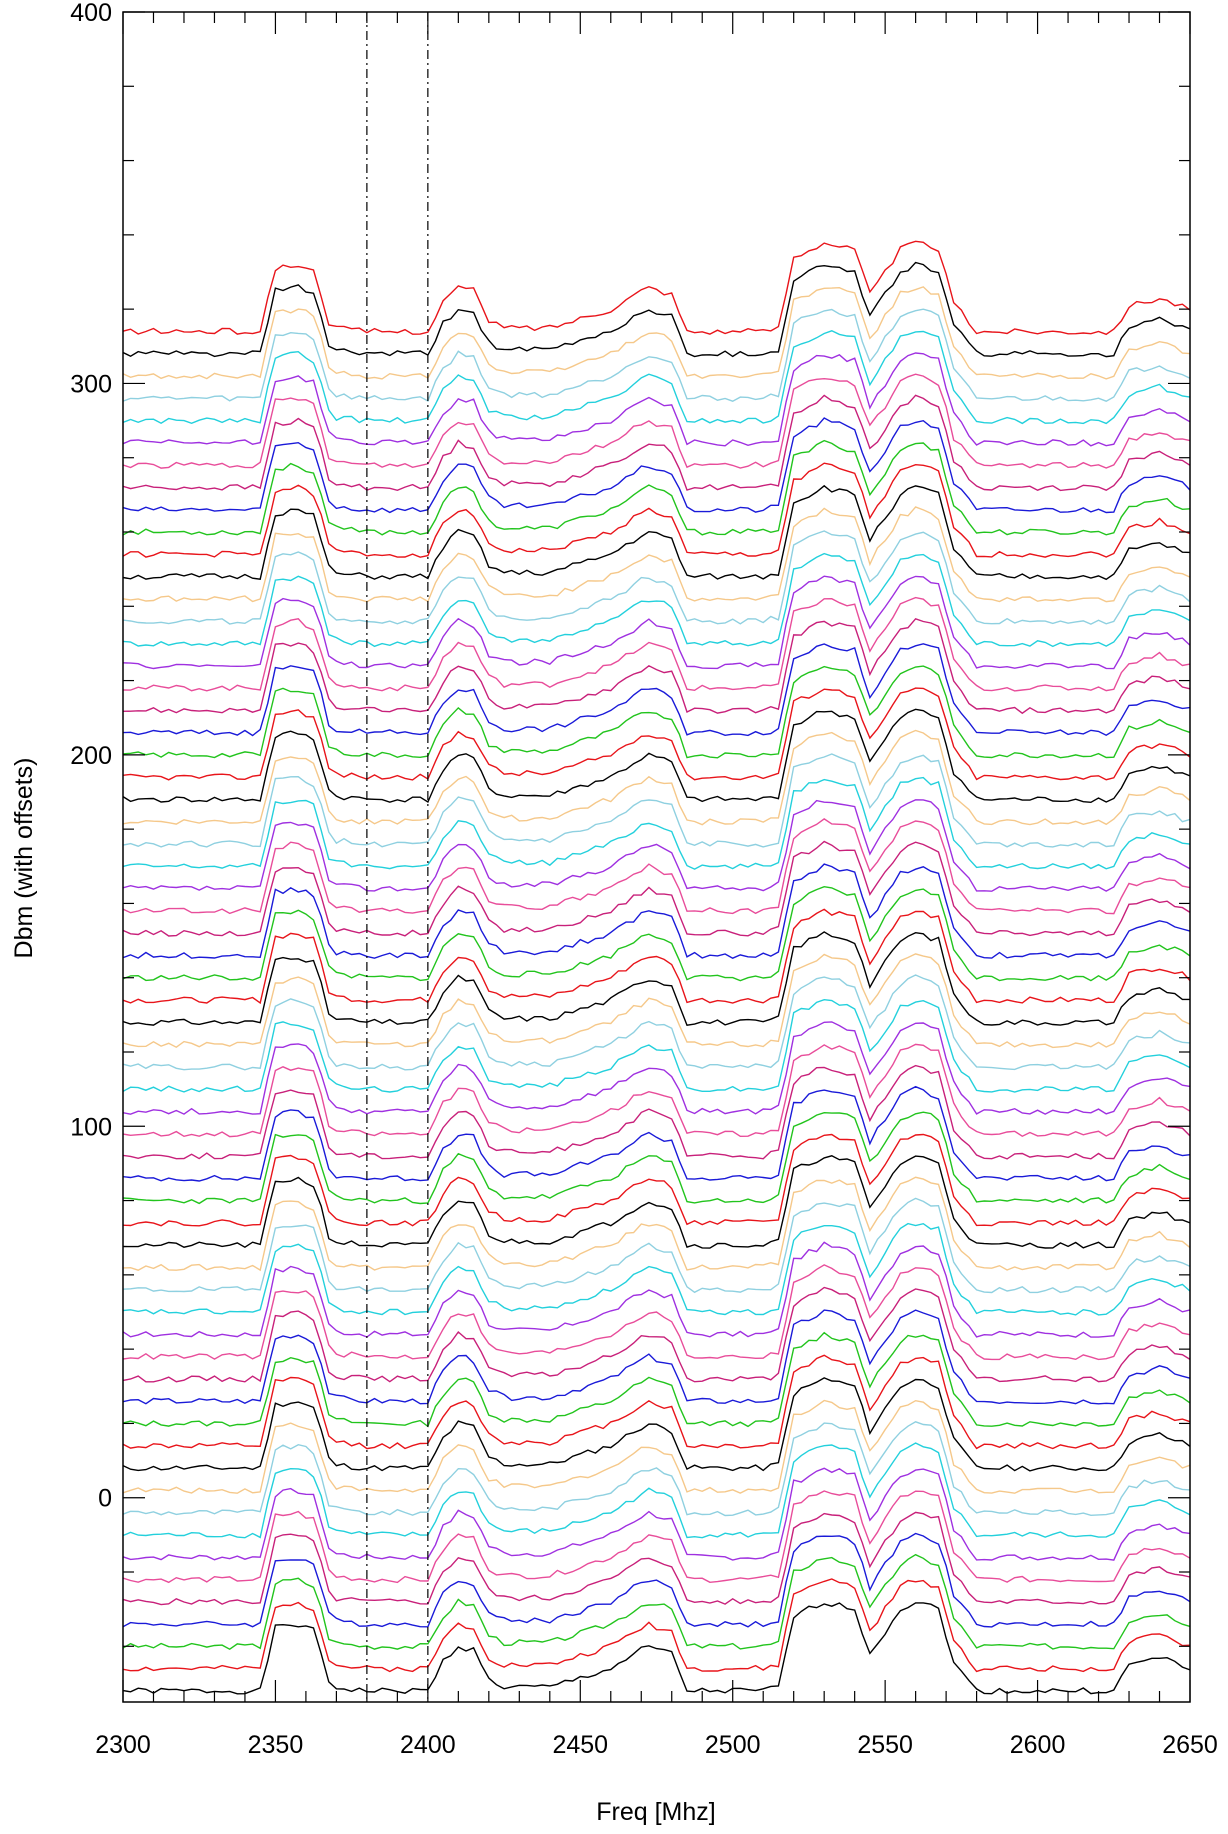  I want to click on x-tick-labels: 2300 2350 2400 2450 2500 2550 2600 2650, so click(656, 1745).